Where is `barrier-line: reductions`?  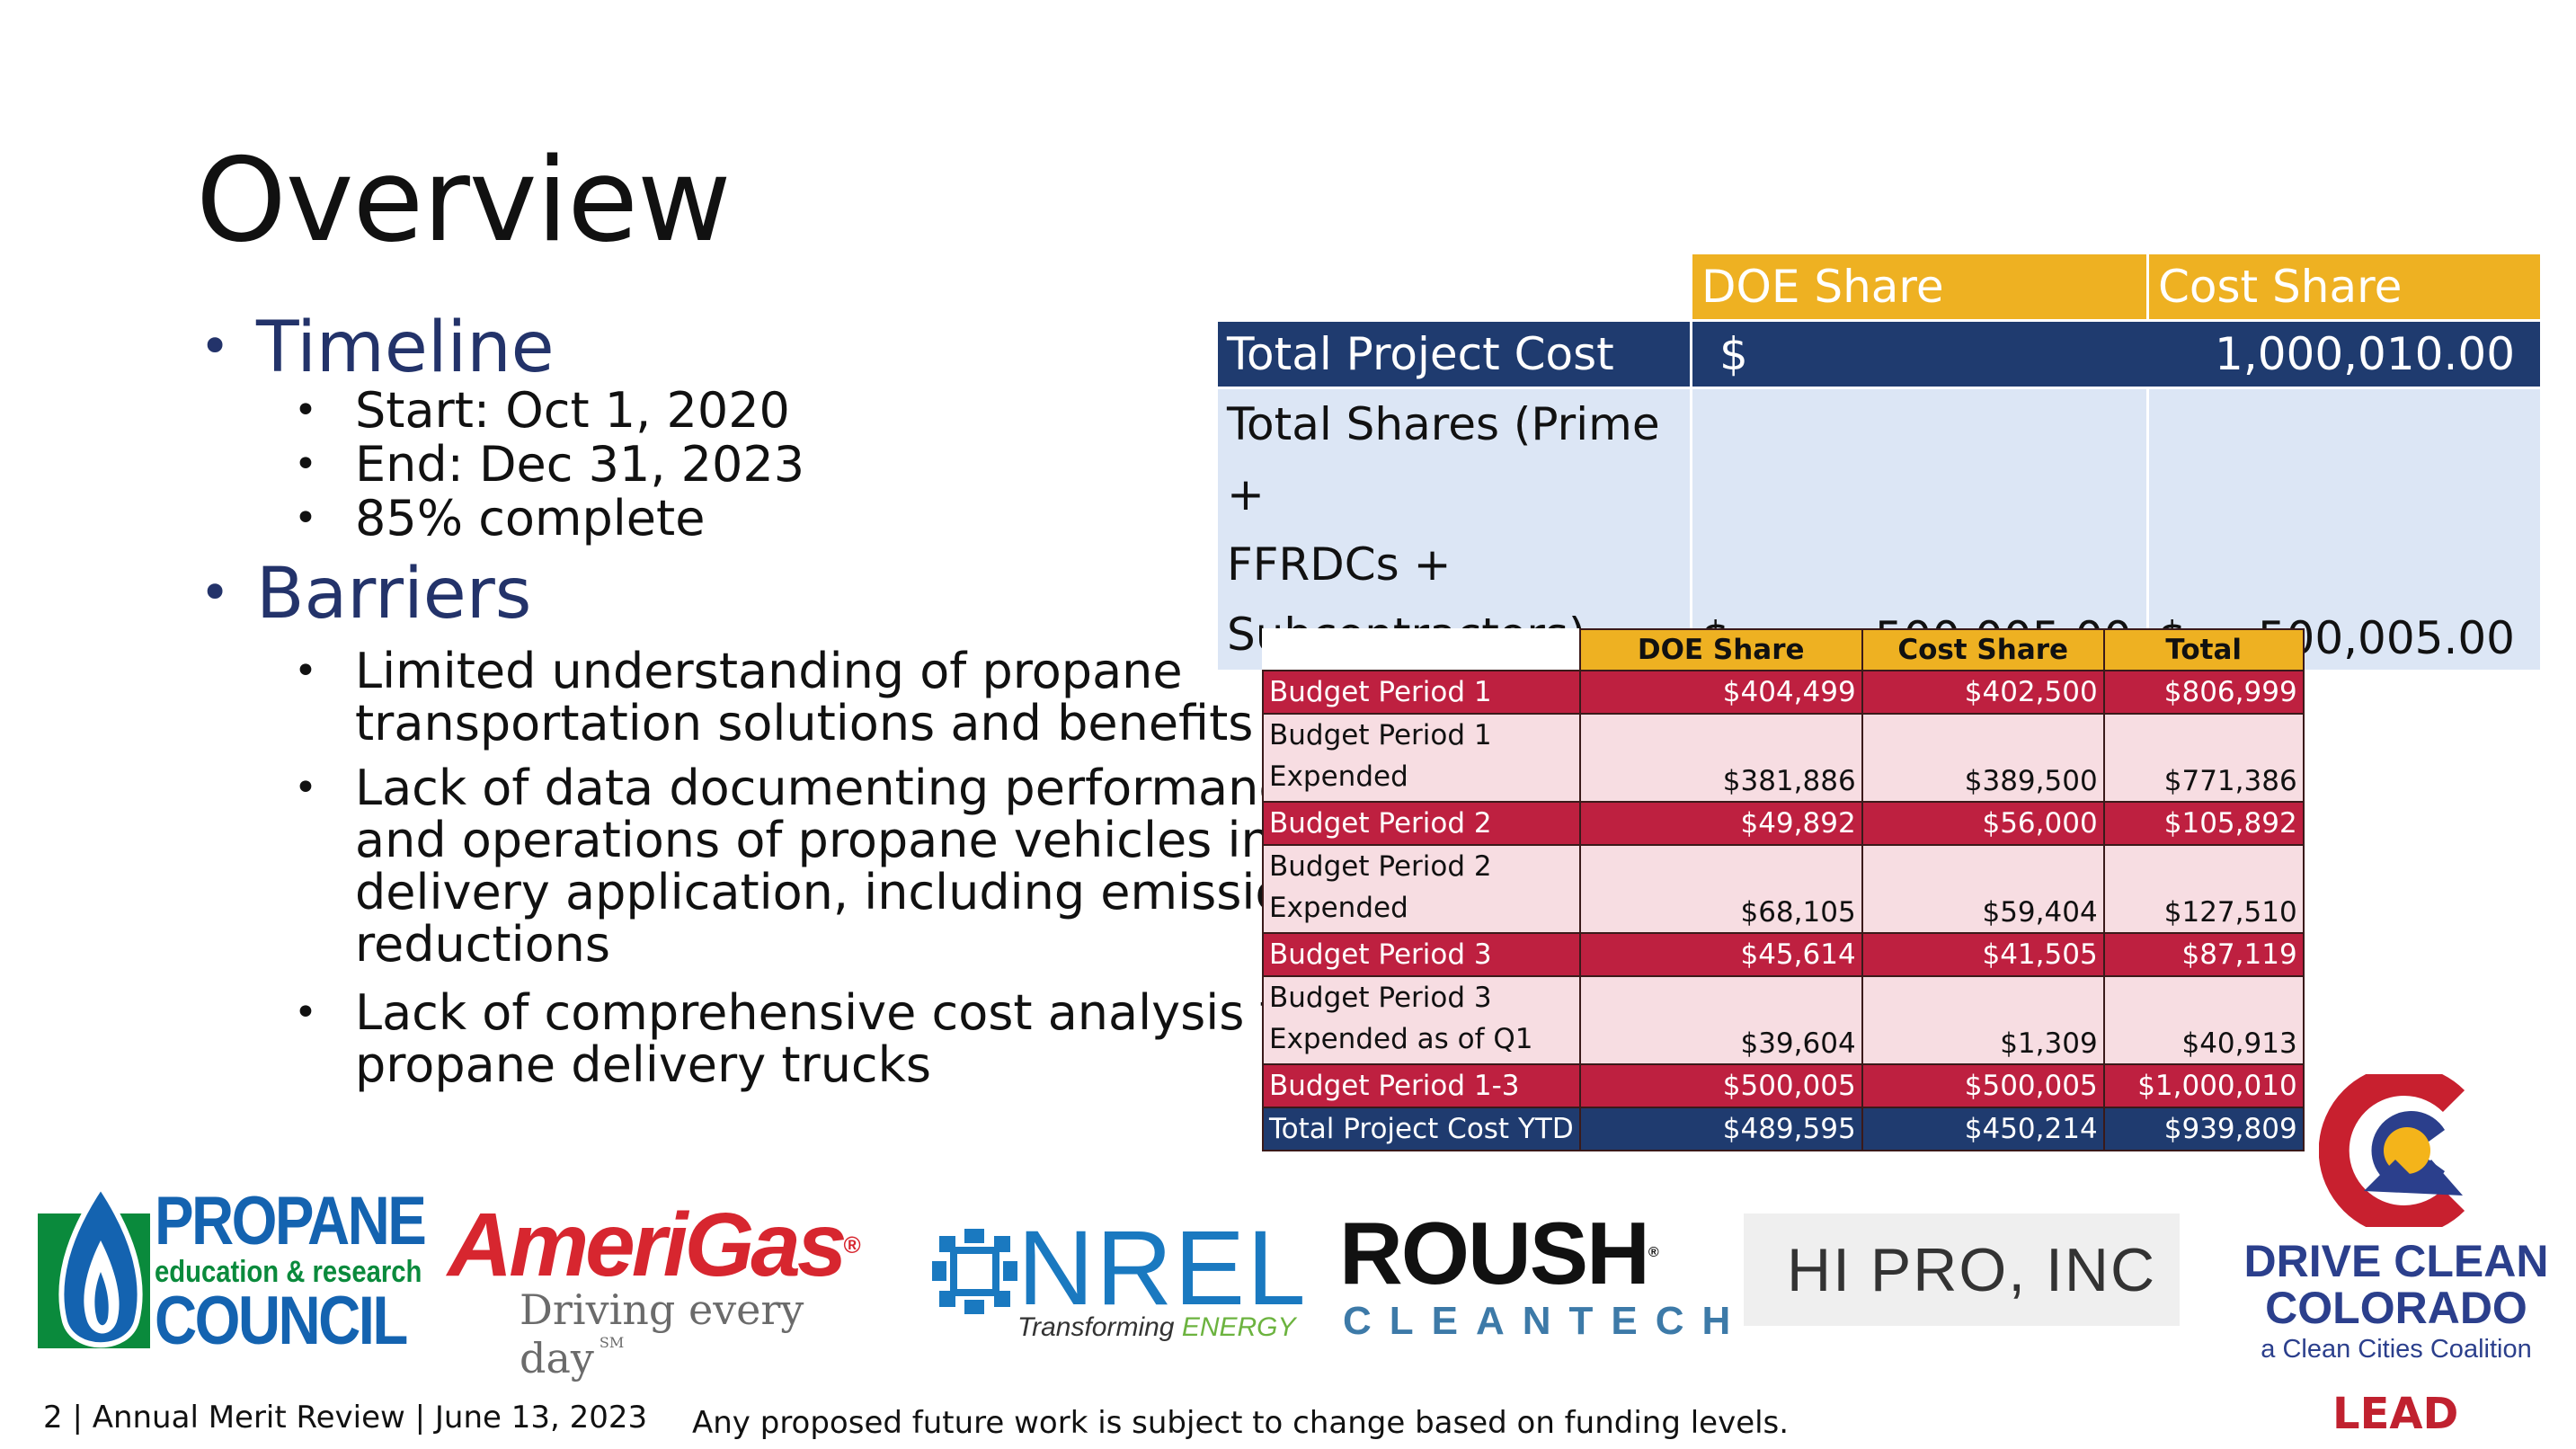
barrier-line: reductions is located at coordinates (483, 944).